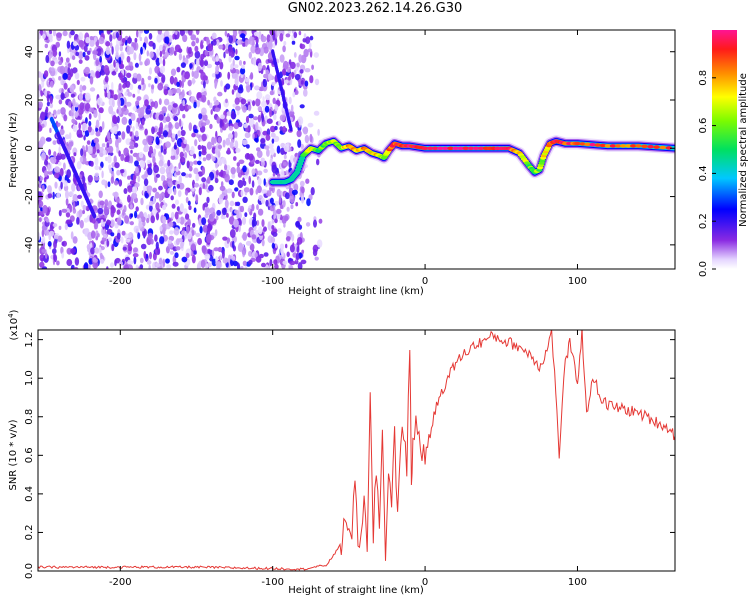 This screenshot has width=750, height=600. Describe the element at coordinates (272, 582) in the screenshot. I see `x-tick-label: -100` at that location.